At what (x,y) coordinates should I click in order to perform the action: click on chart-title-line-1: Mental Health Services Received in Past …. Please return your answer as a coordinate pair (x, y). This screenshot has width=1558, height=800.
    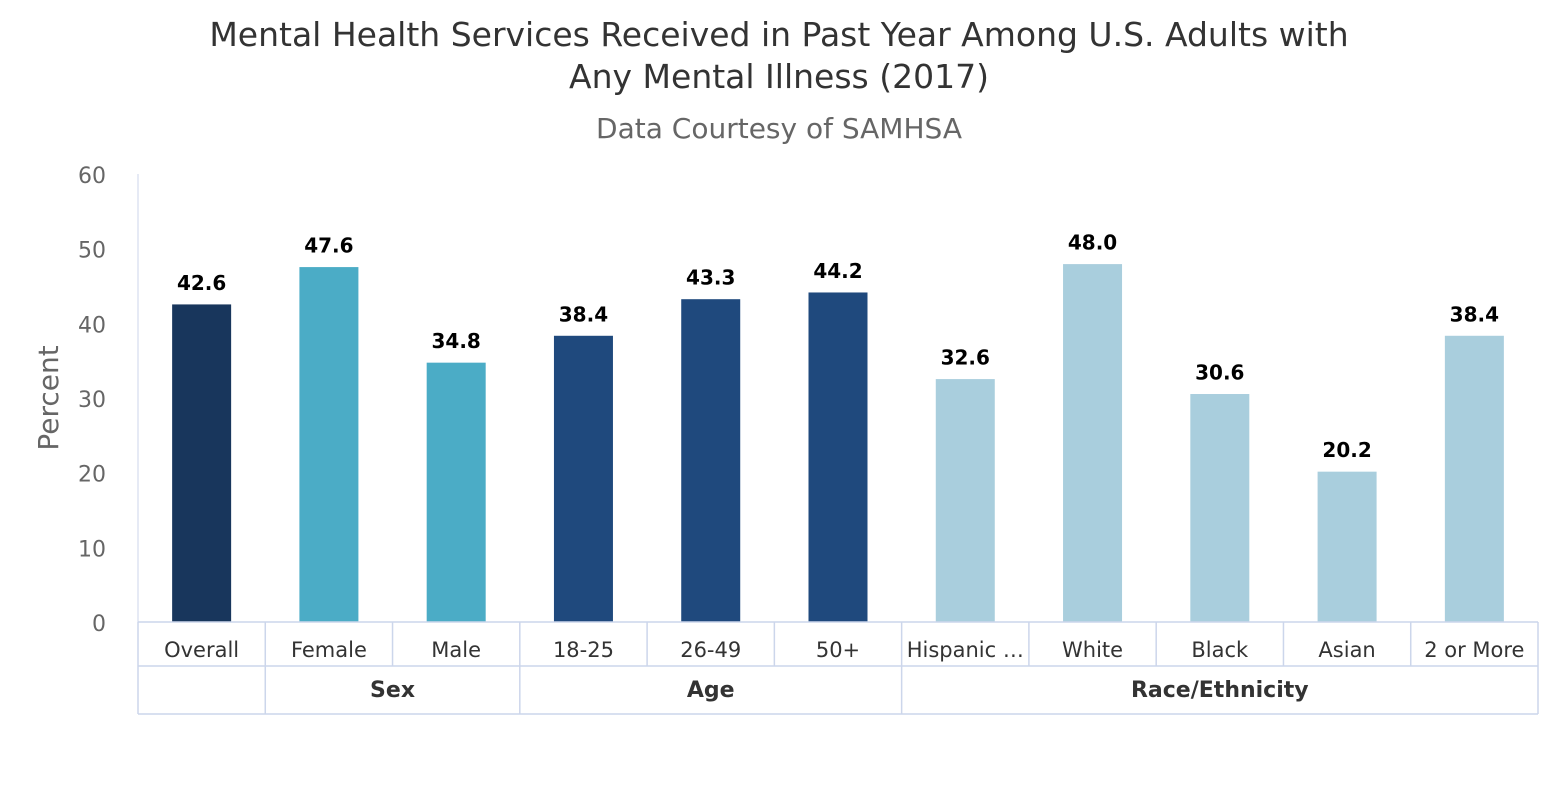
    Looking at the image, I should click on (779, 34).